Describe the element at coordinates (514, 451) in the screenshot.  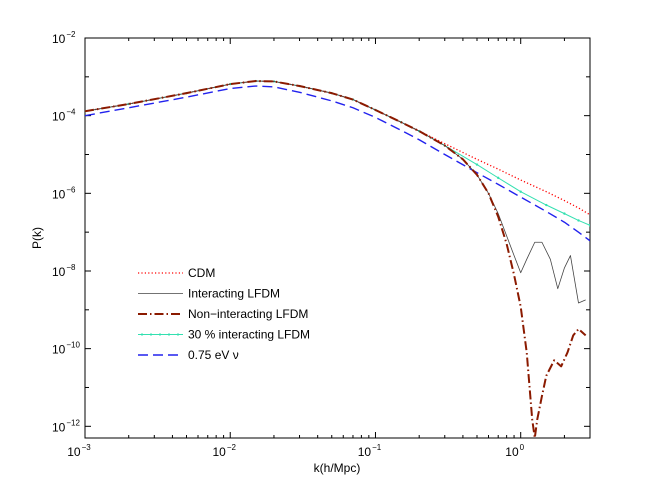
I see `x-tick-label: 10⁰` at that location.